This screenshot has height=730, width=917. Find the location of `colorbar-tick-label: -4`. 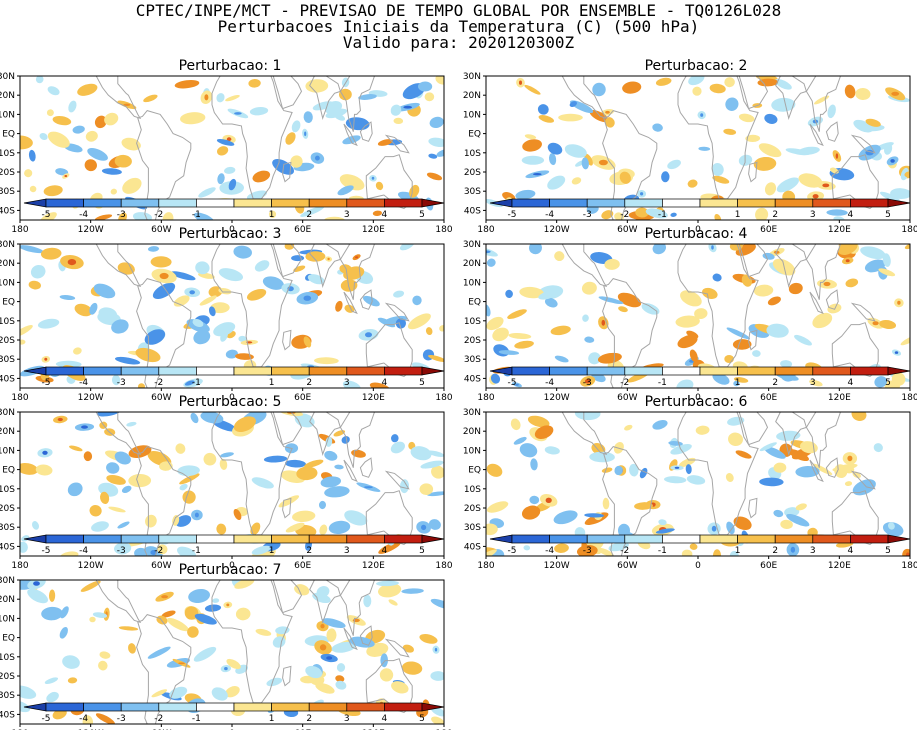

colorbar-tick-label: -4 is located at coordinates (549, 551).